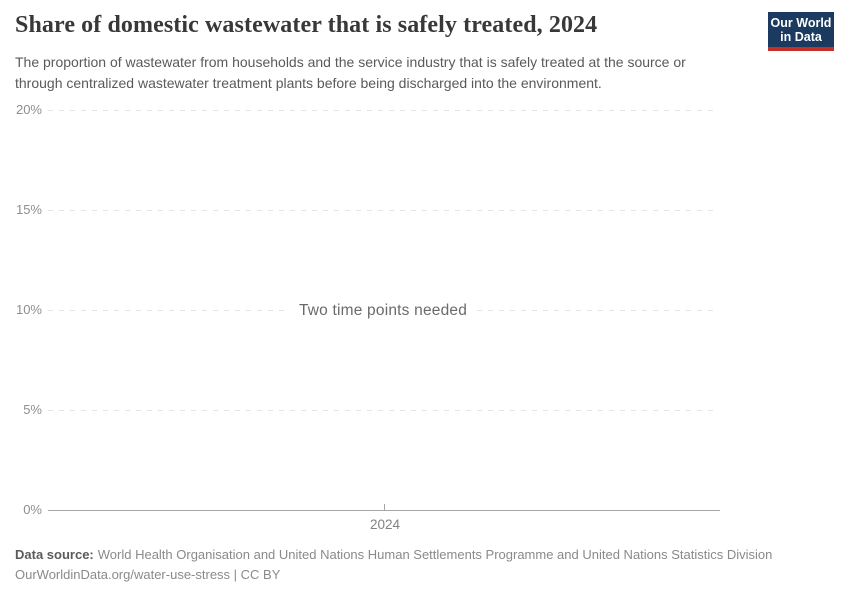 Image resolution: width=850 pixels, height=600 pixels. I want to click on y-axis-tick-label-10: 10%, so click(28, 309).